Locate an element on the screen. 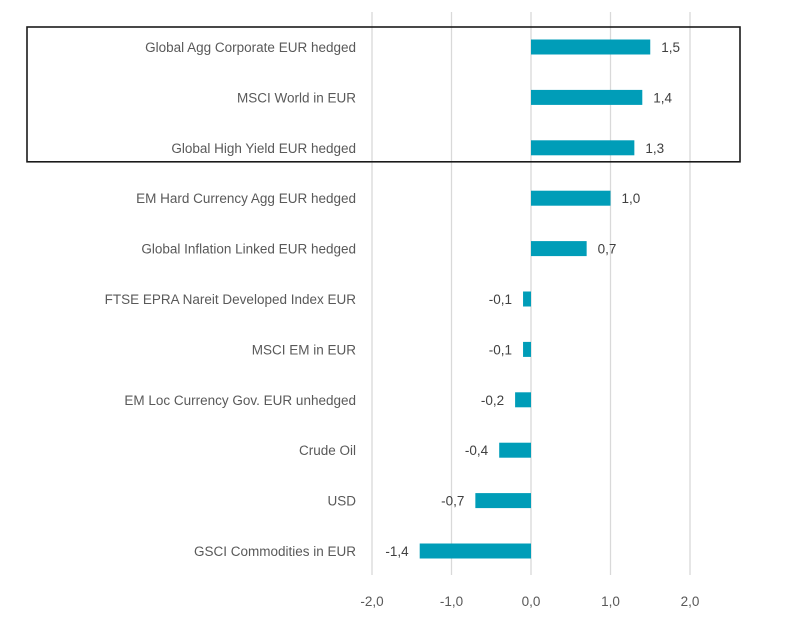  category-label: Global High Yield EUR hedged is located at coordinates (263, 148).